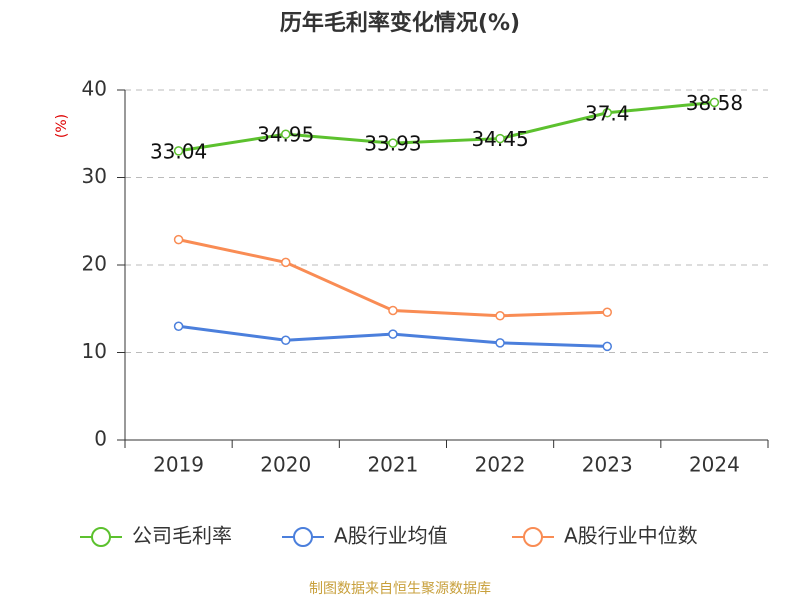 The height and width of the screenshot is (600, 800). What do you see at coordinates (94, 264) in the screenshot?
I see `y-tick-label: 20` at bounding box center [94, 264].